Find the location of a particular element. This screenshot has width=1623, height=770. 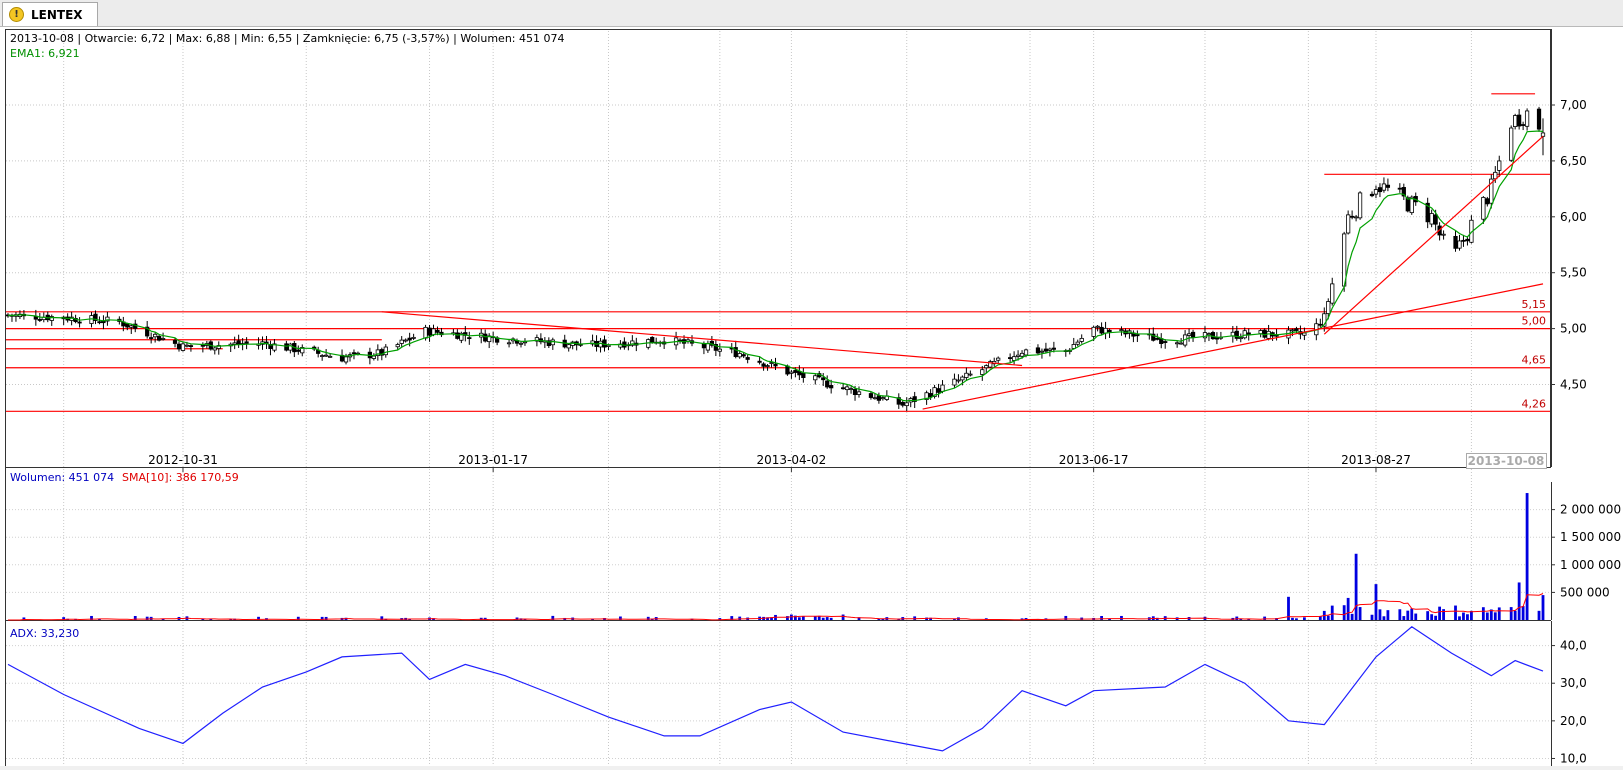

level-label: 5,00 is located at coordinates (1534, 321).